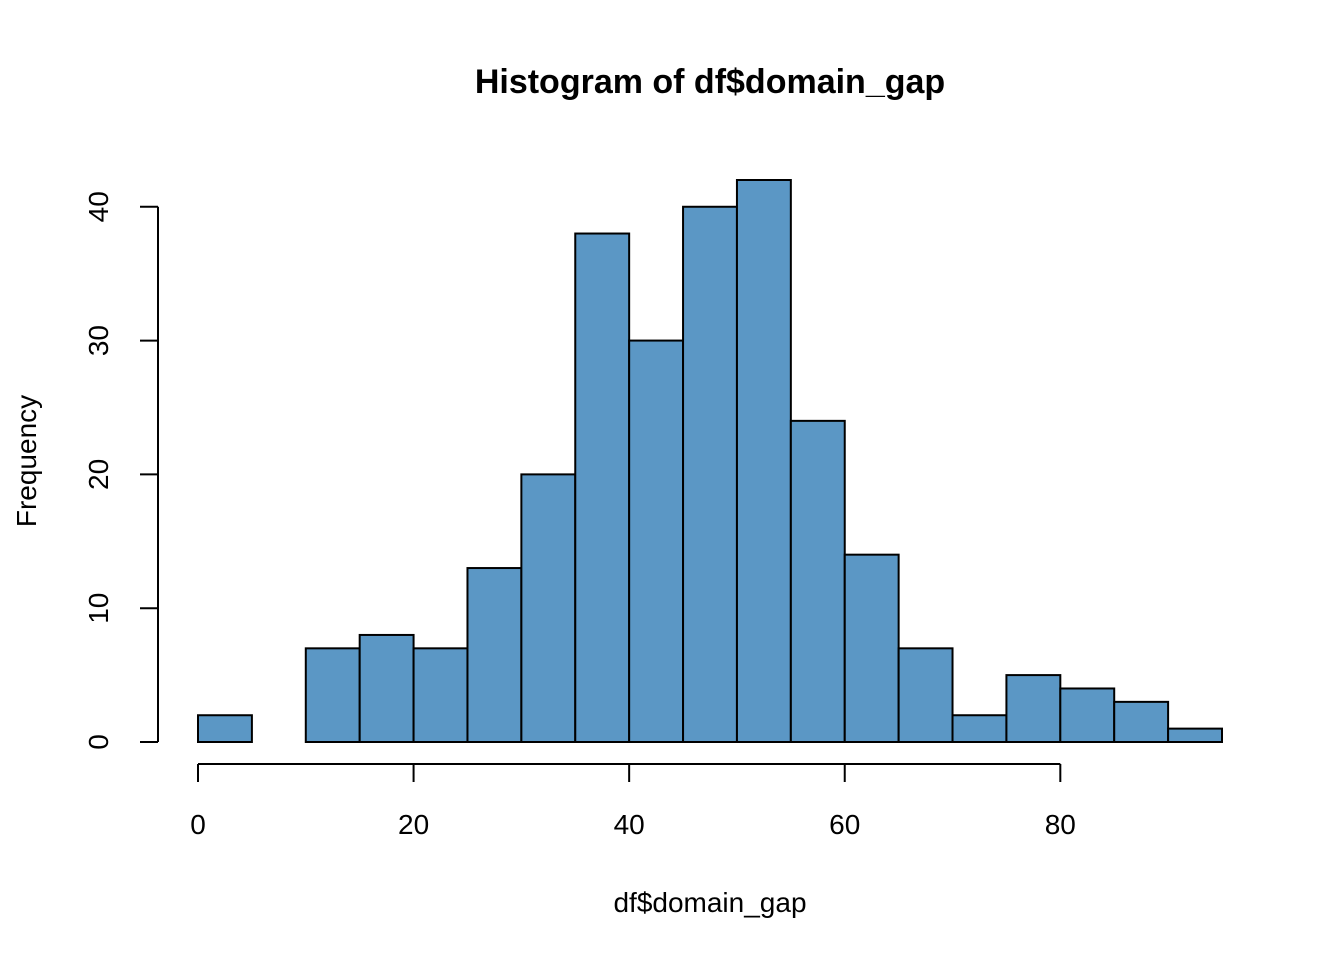 The image size is (1344, 960). What do you see at coordinates (1060, 824) in the screenshot?
I see `x-tick-label: 80` at bounding box center [1060, 824].